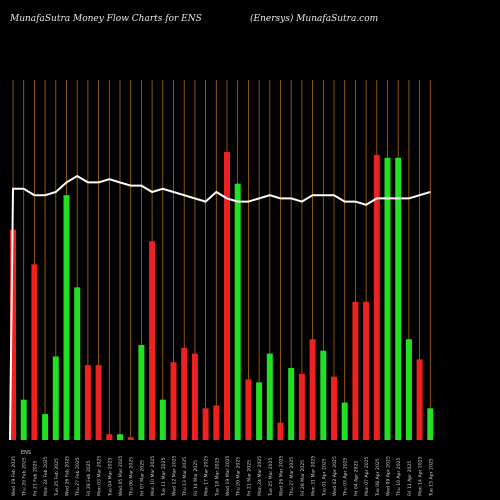  Describe the element at coordinates (78, 477) in the screenshot. I see `x-tick-label: Thu 27 Feb 2025` at that location.